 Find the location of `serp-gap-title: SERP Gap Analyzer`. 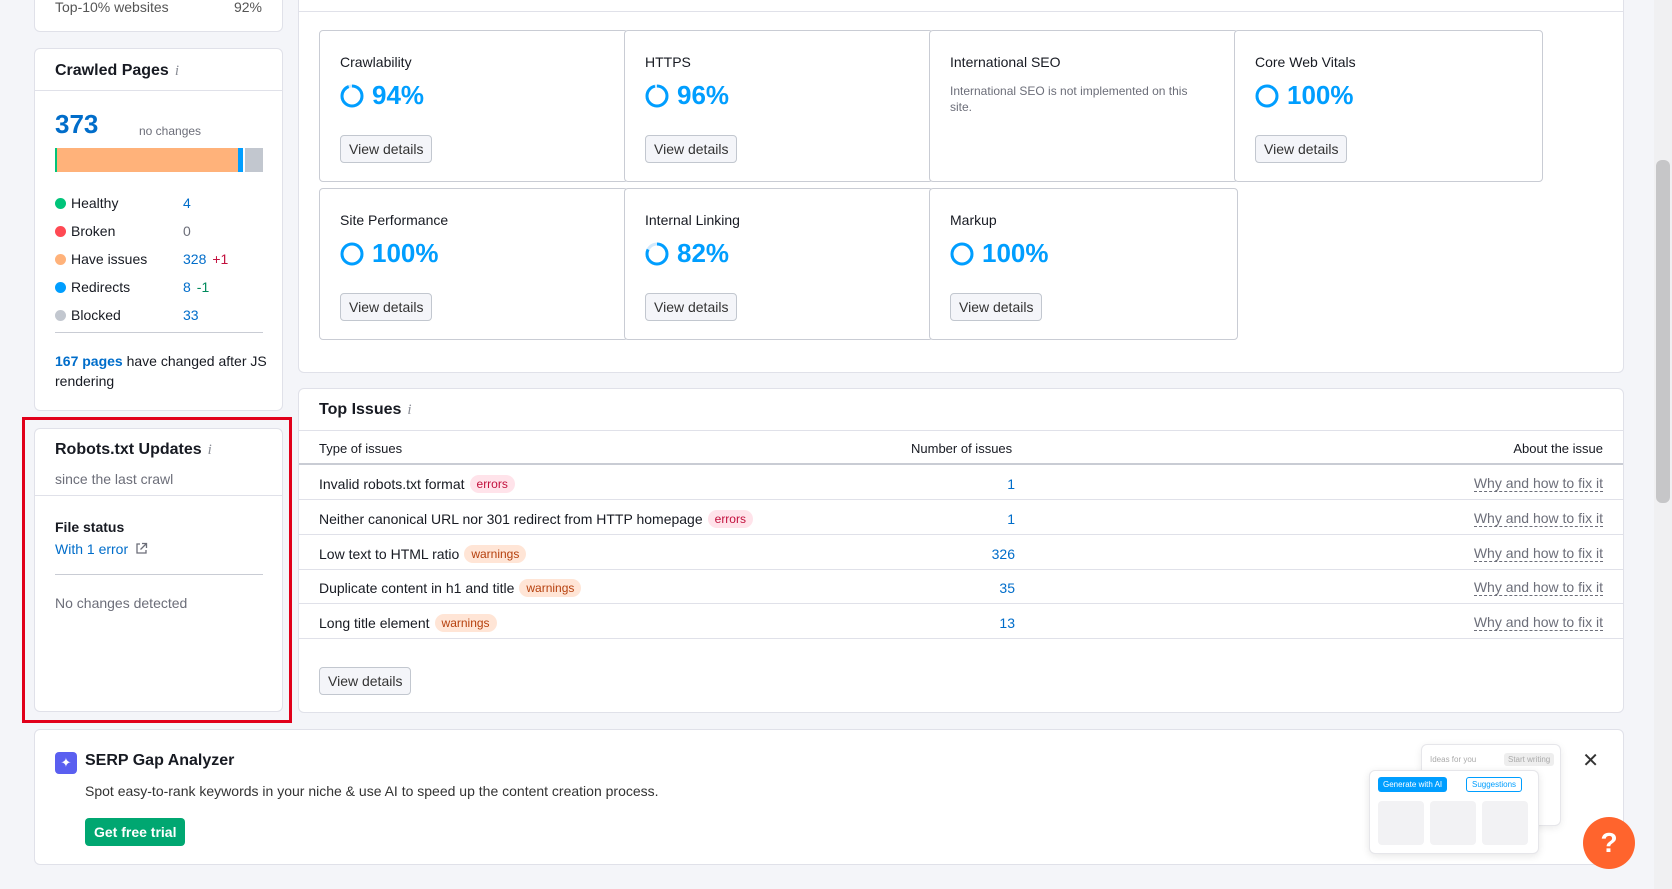

serp-gap-title: SERP Gap Analyzer is located at coordinates (160, 760).